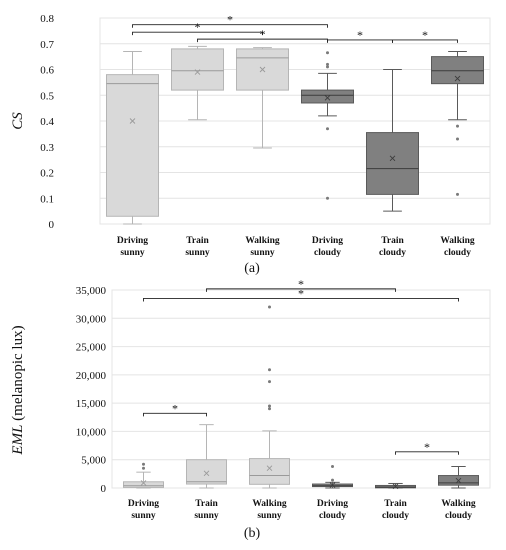 This screenshot has width=506, height=550. I want to click on box-driving-sunny, so click(143, 475).